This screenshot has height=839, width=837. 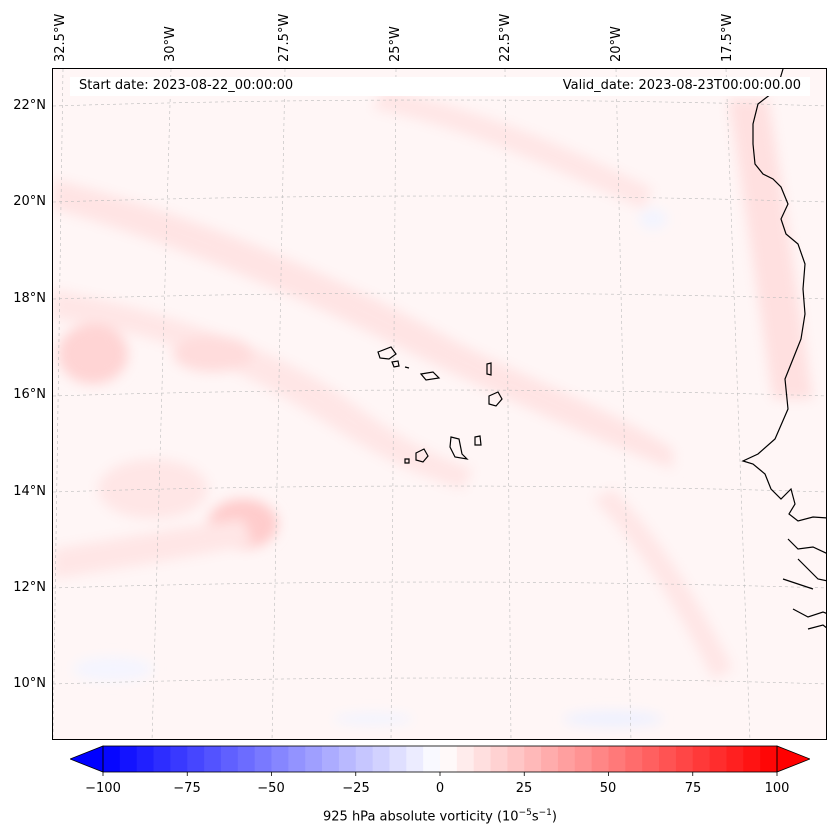 What do you see at coordinates (693, 788) in the screenshot?
I see `colorbar-tick-label: 75` at bounding box center [693, 788].